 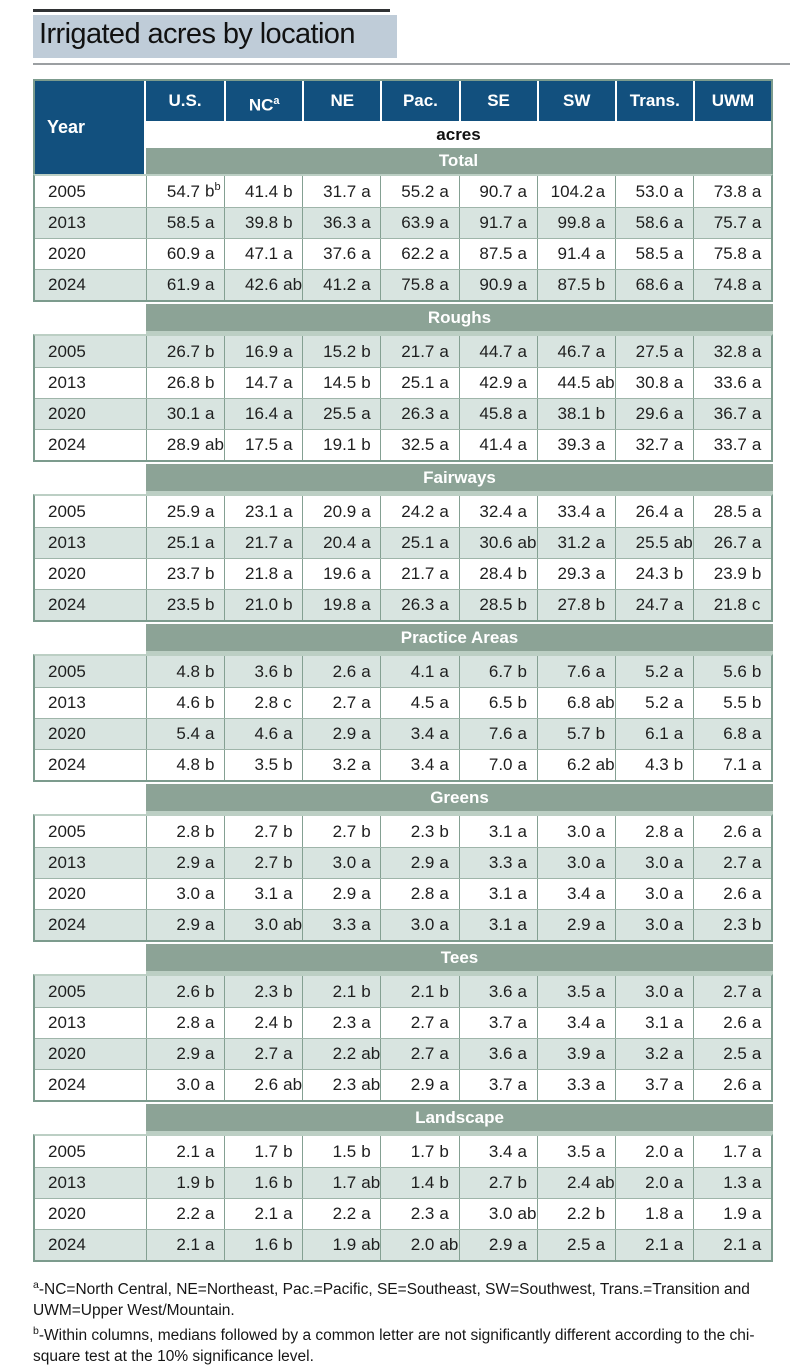 I want to click on value-cell: 33.4 a, so click(x=575, y=511).